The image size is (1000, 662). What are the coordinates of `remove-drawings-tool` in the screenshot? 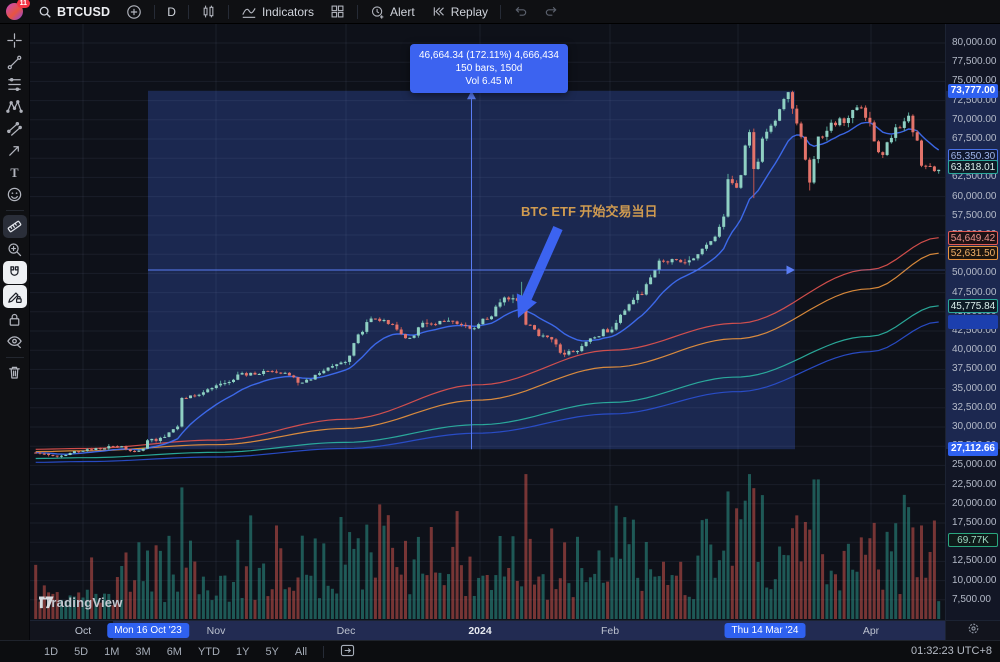 It's located at (15, 372).